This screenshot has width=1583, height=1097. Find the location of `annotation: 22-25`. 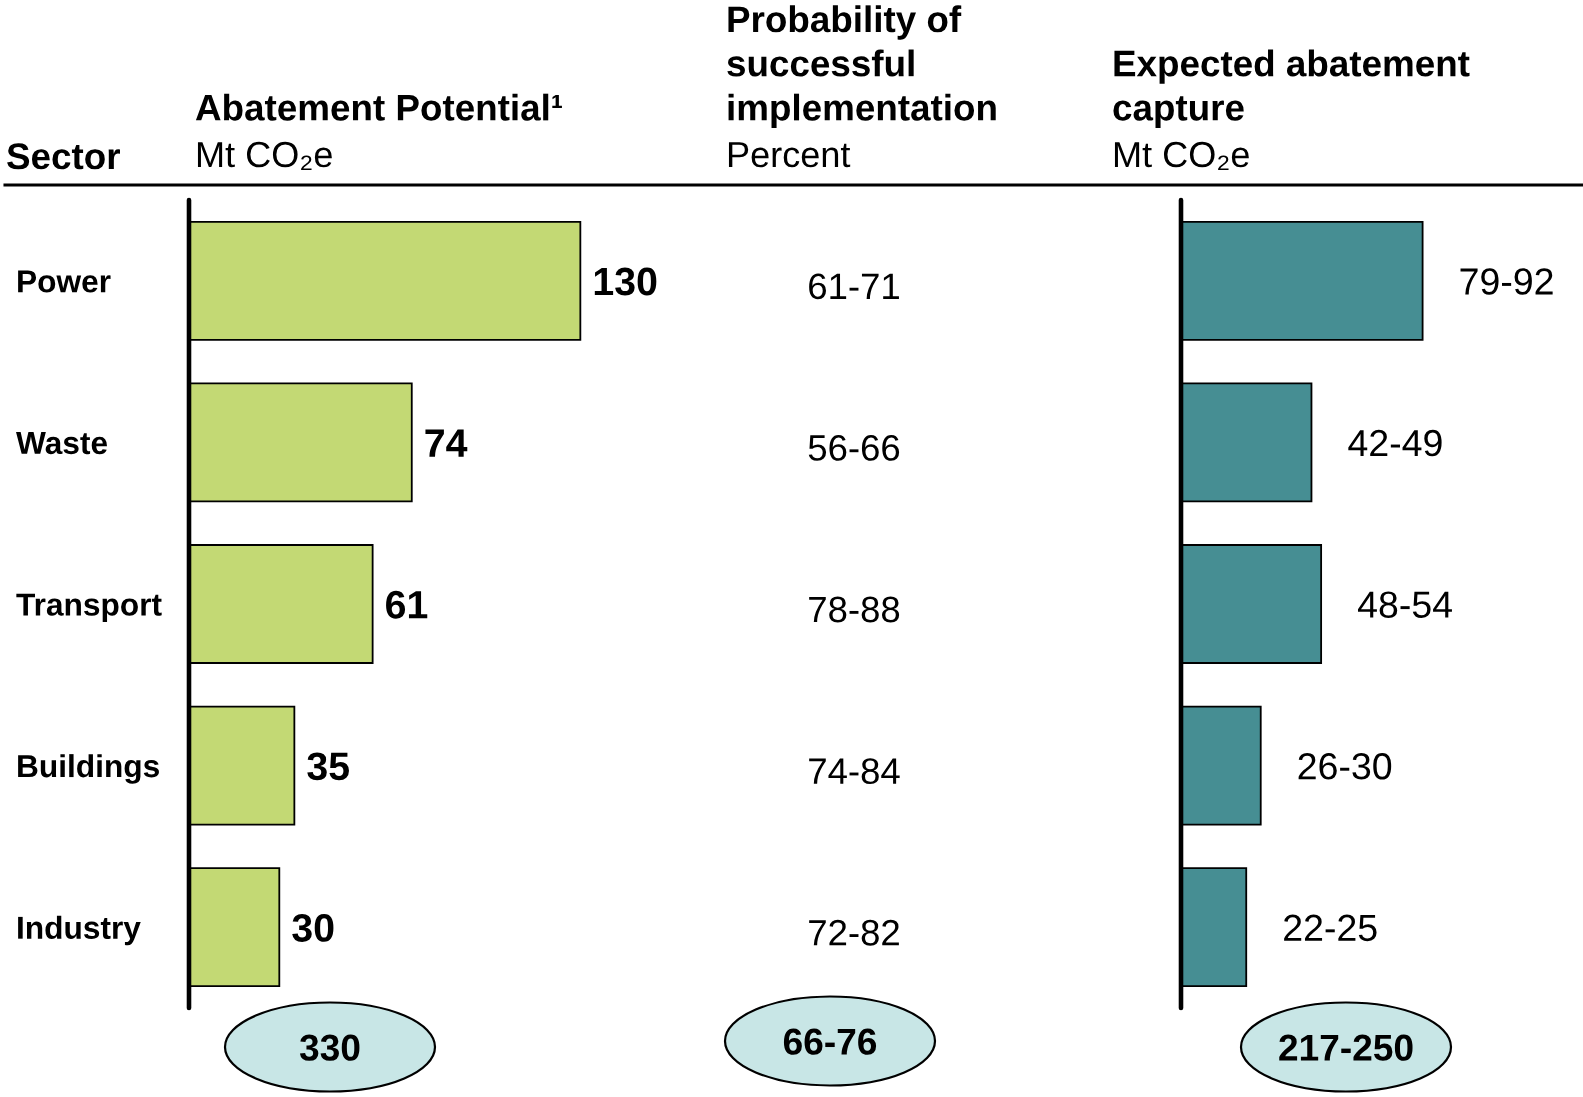

annotation: 22-25 is located at coordinates (1330, 928).